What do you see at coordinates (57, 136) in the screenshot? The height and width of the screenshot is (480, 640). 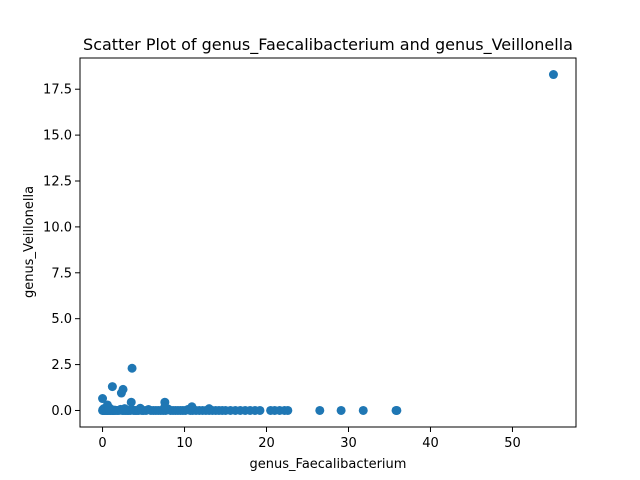 I see `y-tick-label: 15.0` at bounding box center [57, 136].